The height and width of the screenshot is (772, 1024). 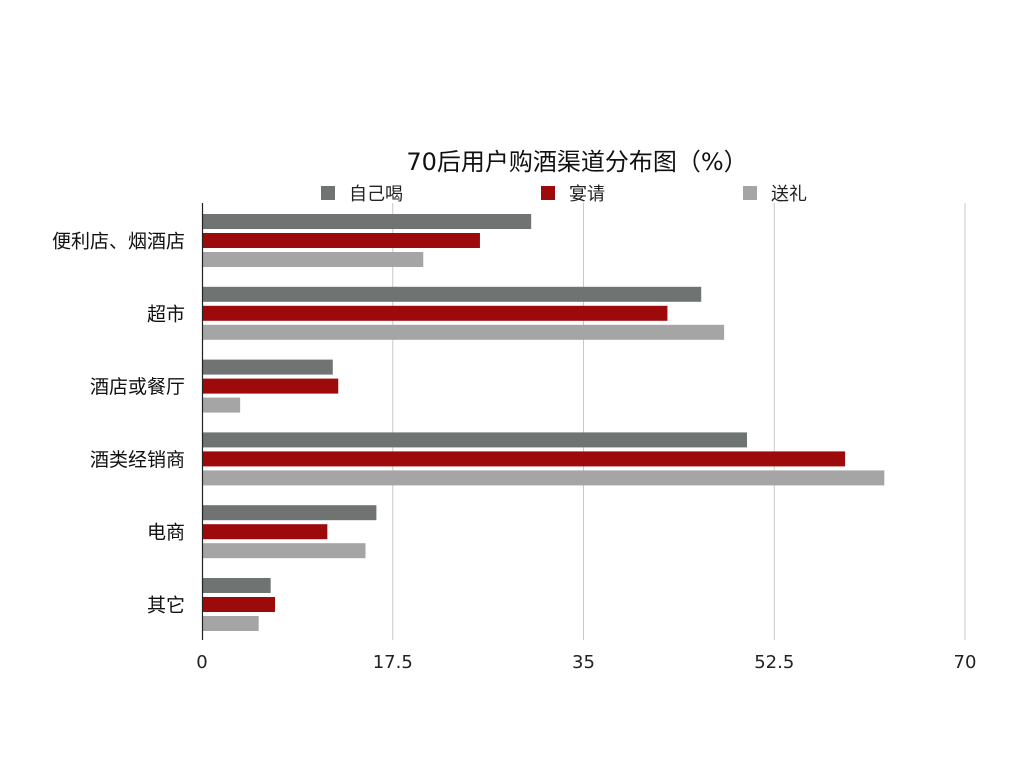 I want to click on x-tick-label: 17.5, so click(x=393, y=662).